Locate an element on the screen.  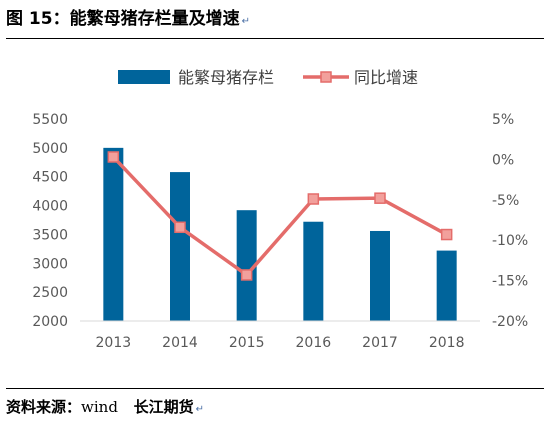
left-tick-label: 2000 is located at coordinates (50, 322).